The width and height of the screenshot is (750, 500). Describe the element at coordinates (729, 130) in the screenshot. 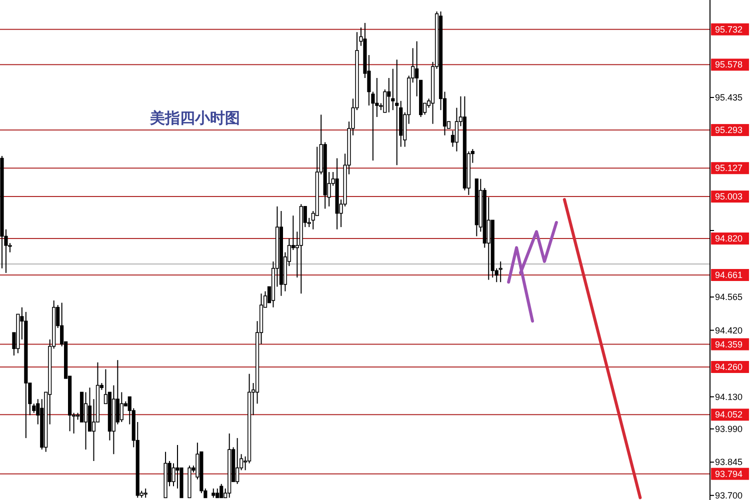

I see `ref-line-label: 95.293` at that location.